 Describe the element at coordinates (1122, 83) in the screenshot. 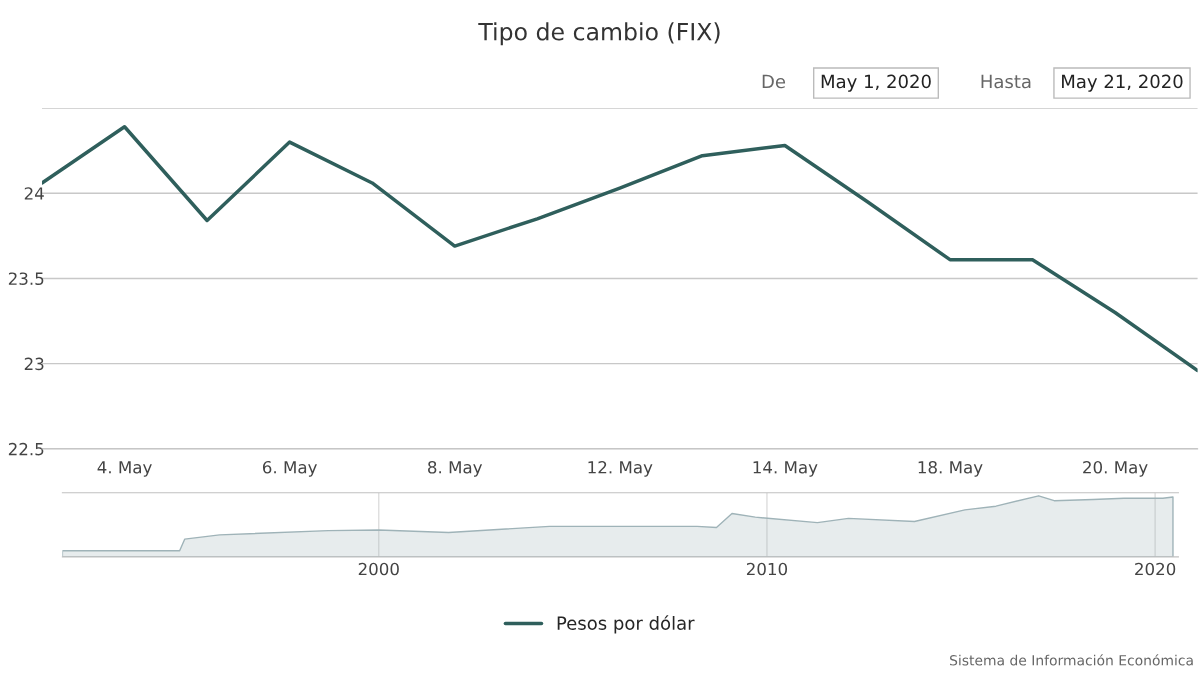

I see `text: May 21, 2020` at that location.